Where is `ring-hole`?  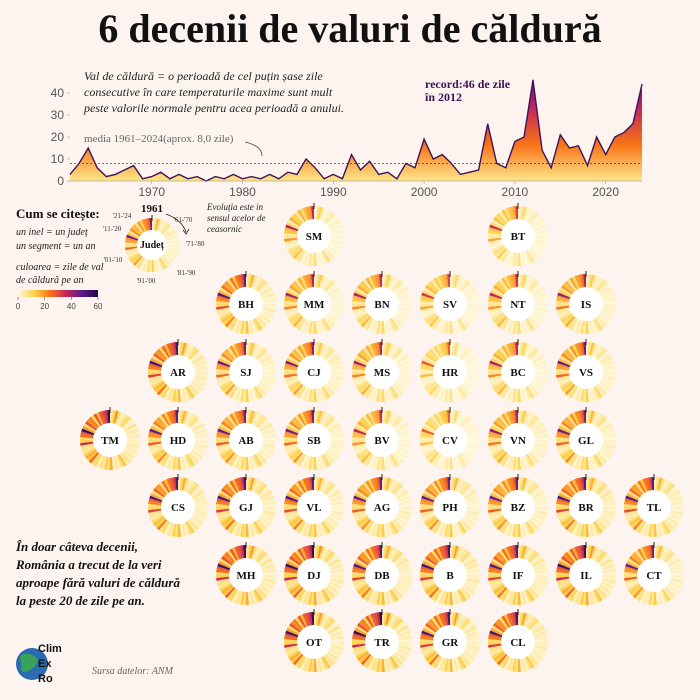
ring-hole is located at coordinates (586, 304).